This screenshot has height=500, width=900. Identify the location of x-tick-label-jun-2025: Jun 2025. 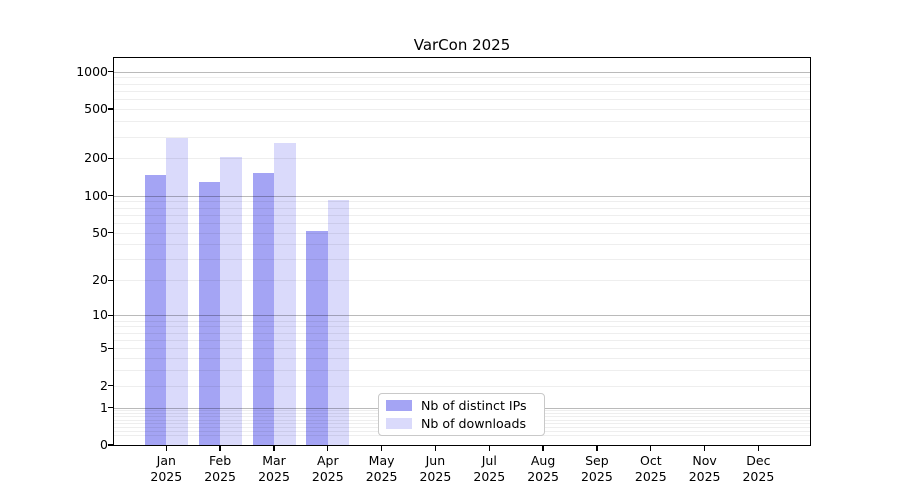
(435, 469).